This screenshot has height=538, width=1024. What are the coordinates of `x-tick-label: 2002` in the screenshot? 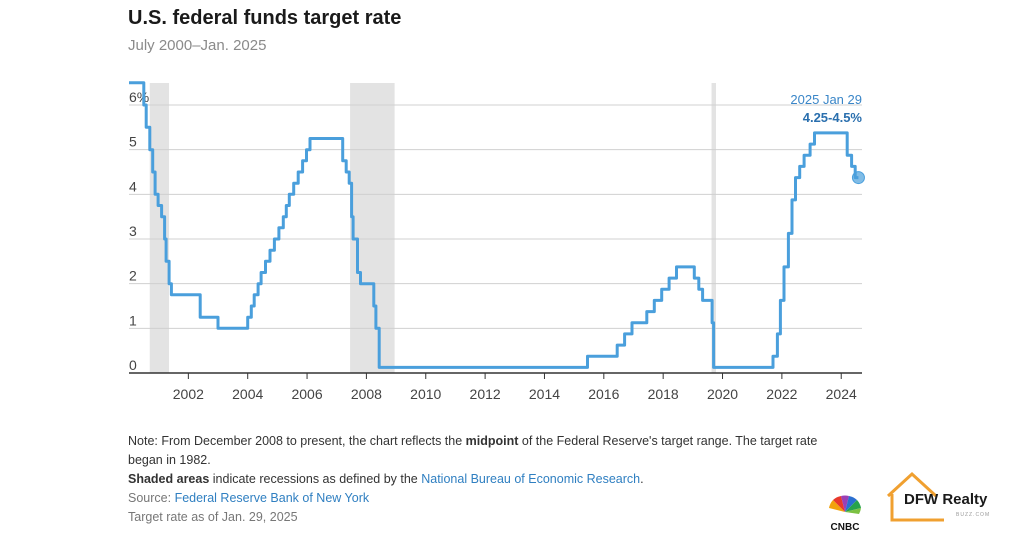 It's located at (188, 394).